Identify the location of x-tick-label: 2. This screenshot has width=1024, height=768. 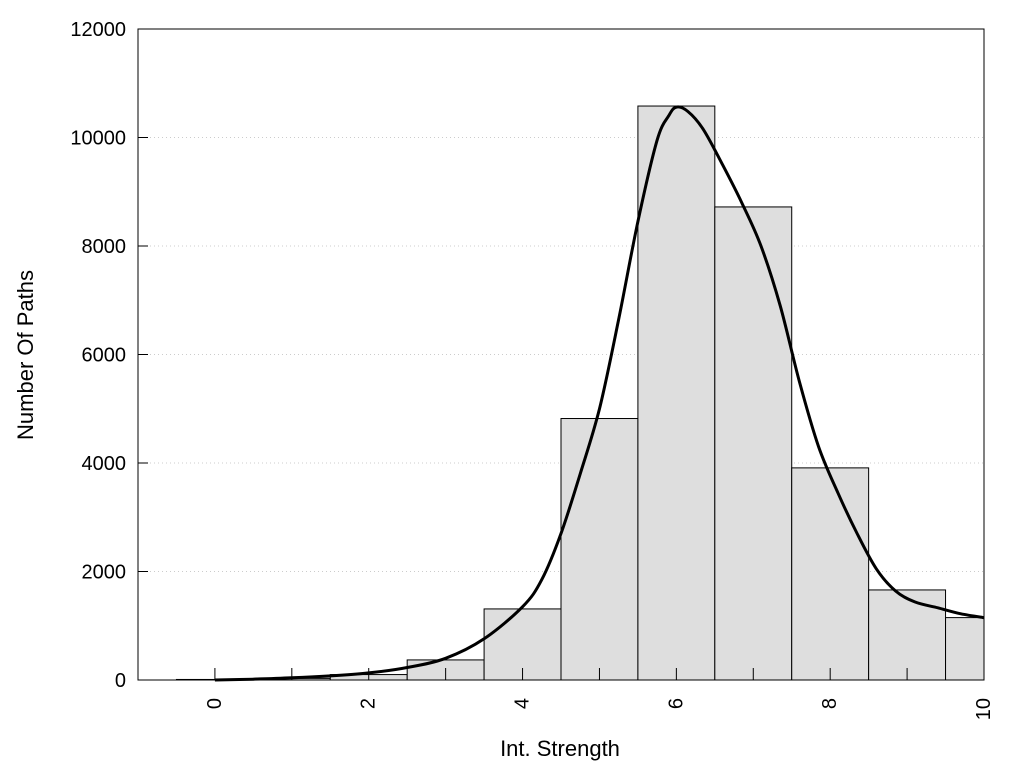
(369, 703).